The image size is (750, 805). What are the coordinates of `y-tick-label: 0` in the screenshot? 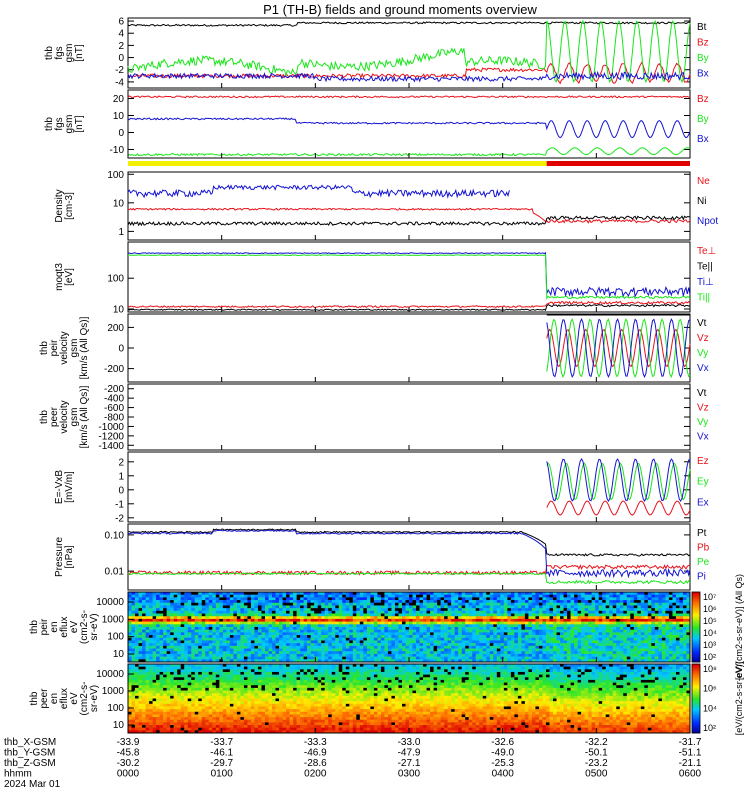 It's located at (121, 349).